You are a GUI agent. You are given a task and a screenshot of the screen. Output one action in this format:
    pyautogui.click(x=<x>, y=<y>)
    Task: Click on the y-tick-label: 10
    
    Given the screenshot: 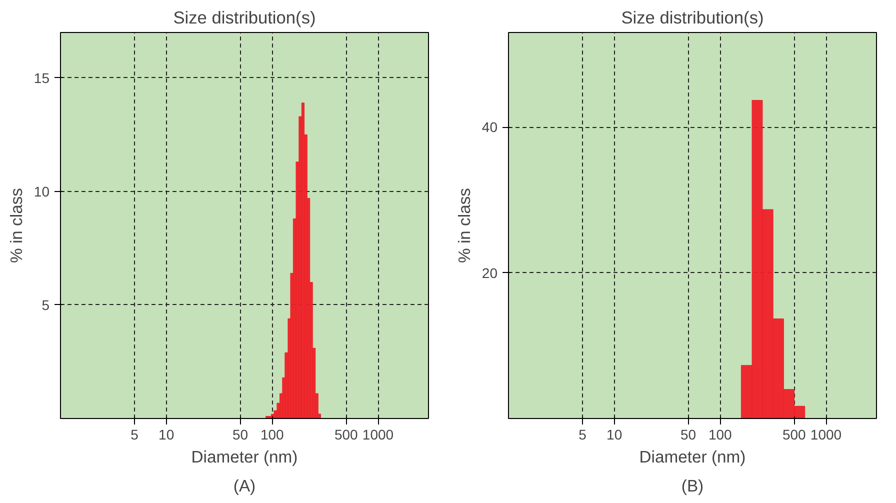 What is the action you would take?
    pyautogui.click(x=42, y=191)
    